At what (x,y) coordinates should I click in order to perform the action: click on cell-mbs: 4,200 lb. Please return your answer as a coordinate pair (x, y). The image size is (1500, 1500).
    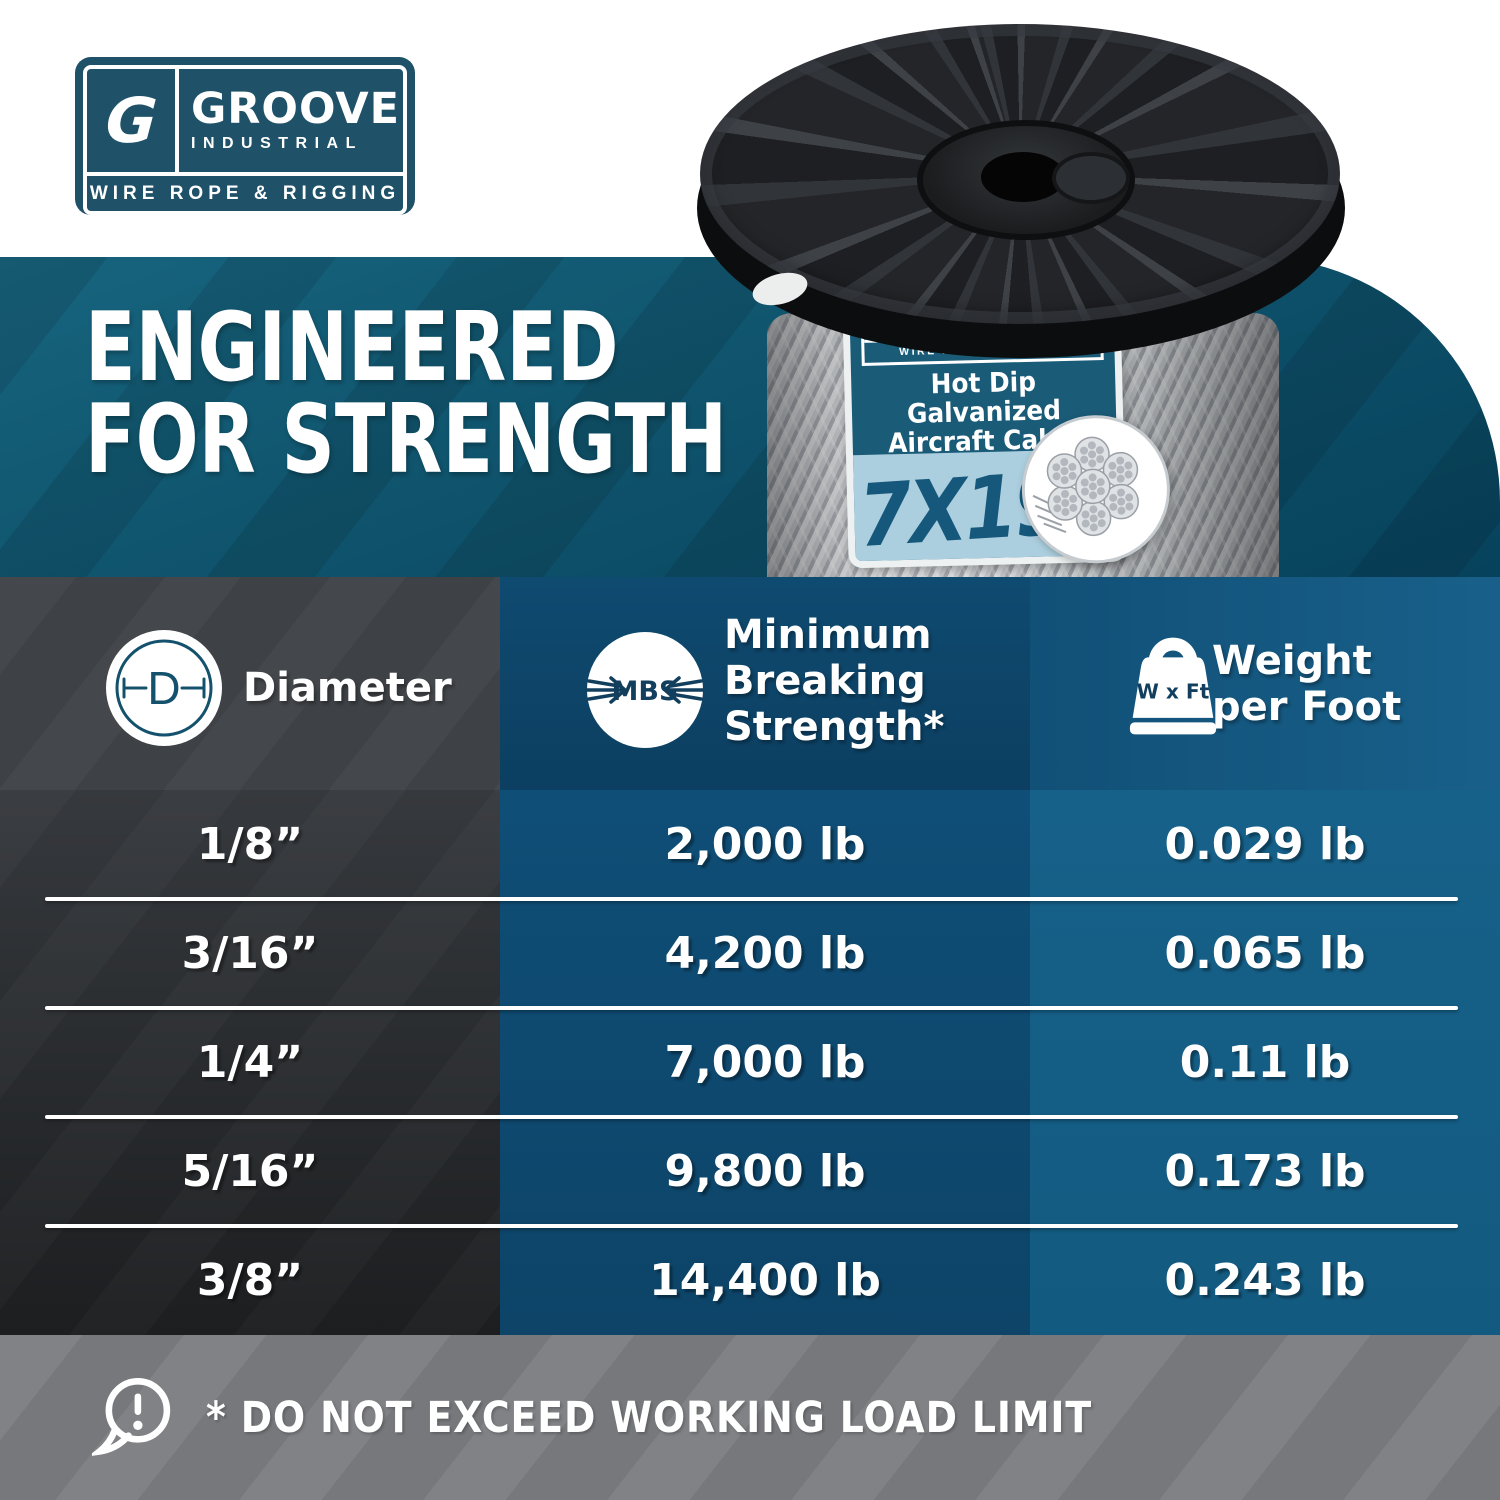
    Looking at the image, I should click on (765, 953).